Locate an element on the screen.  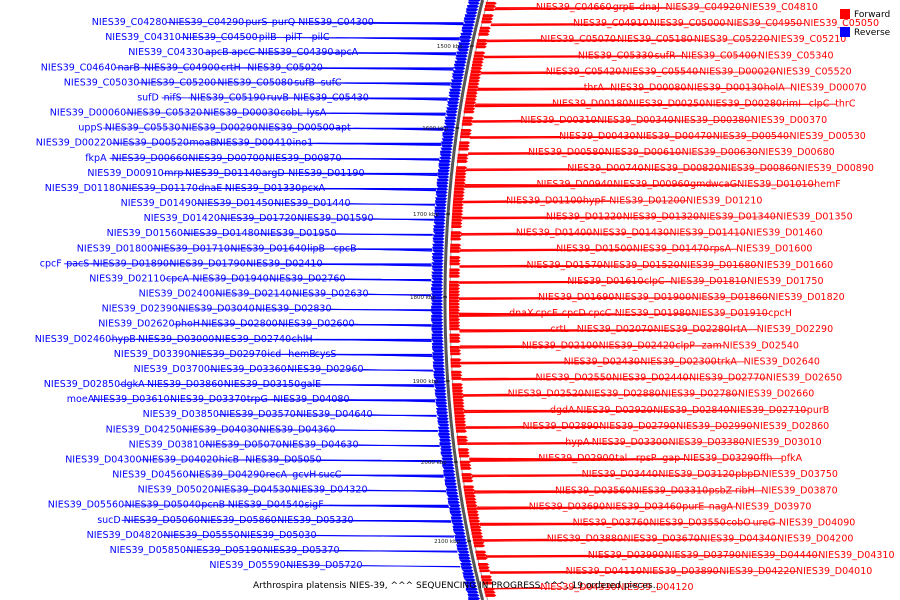
reverse-gene-label: NIES39_C05030 is located at coordinates (102, 82).